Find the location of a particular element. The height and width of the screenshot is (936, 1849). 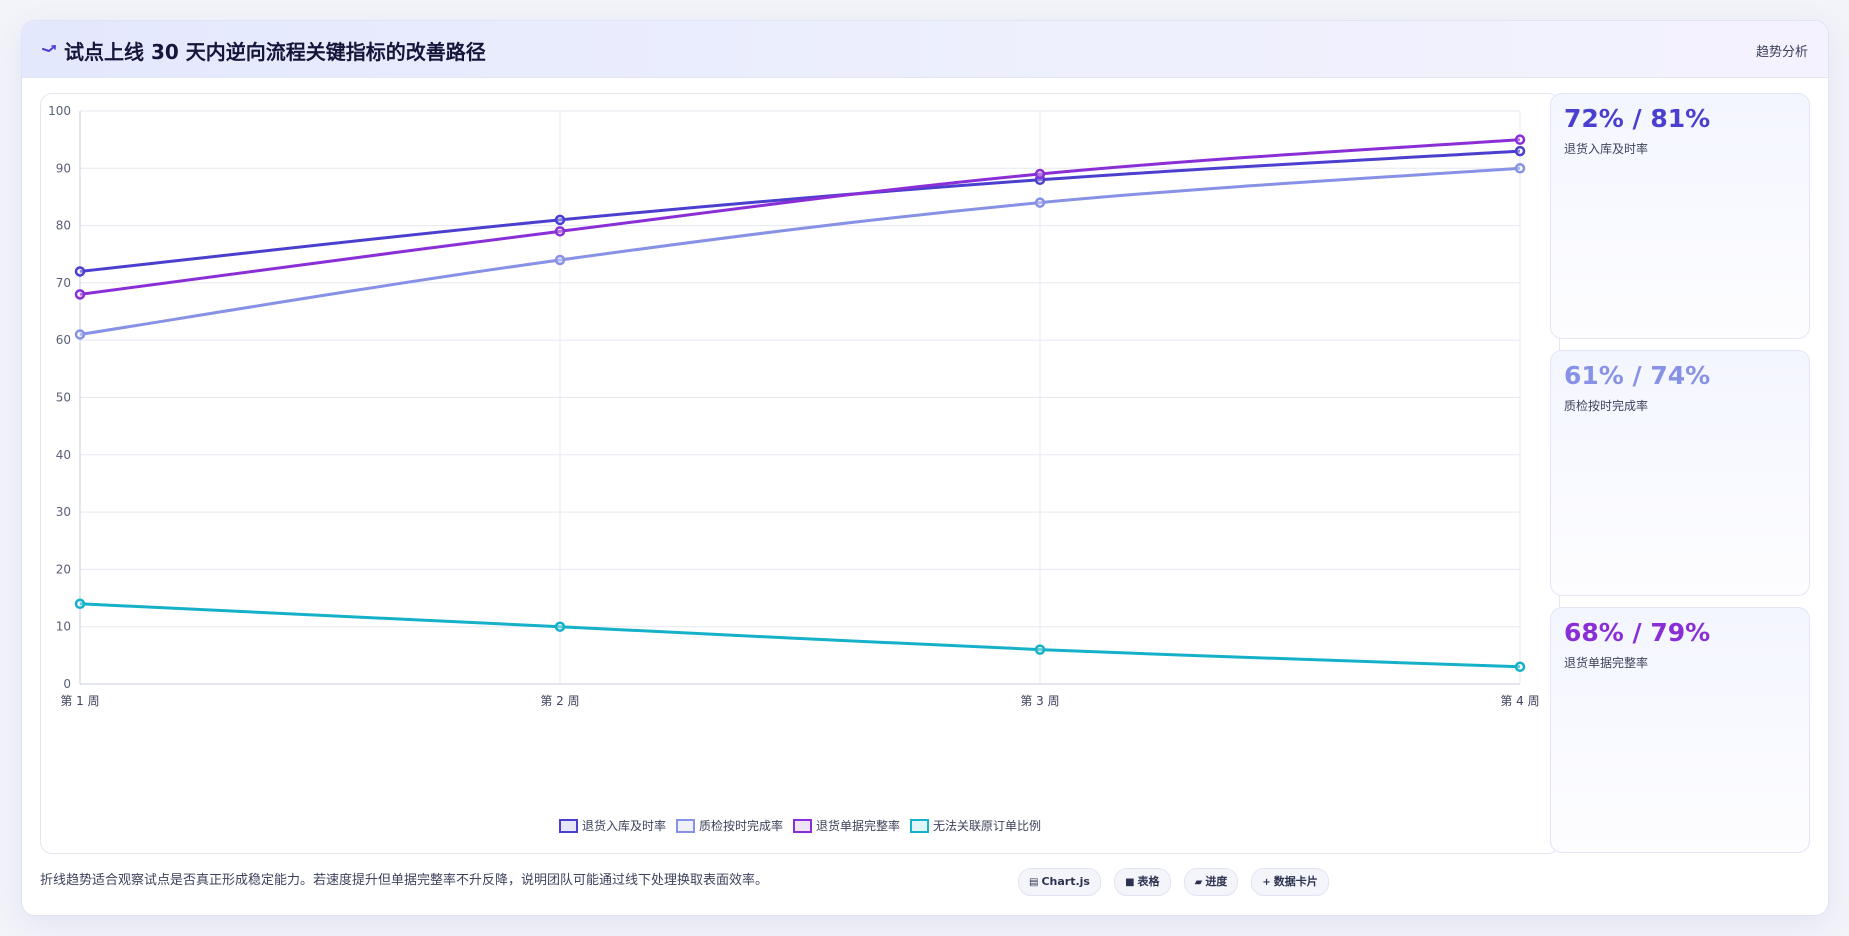

y-tick-label: 20 is located at coordinates (63, 569).